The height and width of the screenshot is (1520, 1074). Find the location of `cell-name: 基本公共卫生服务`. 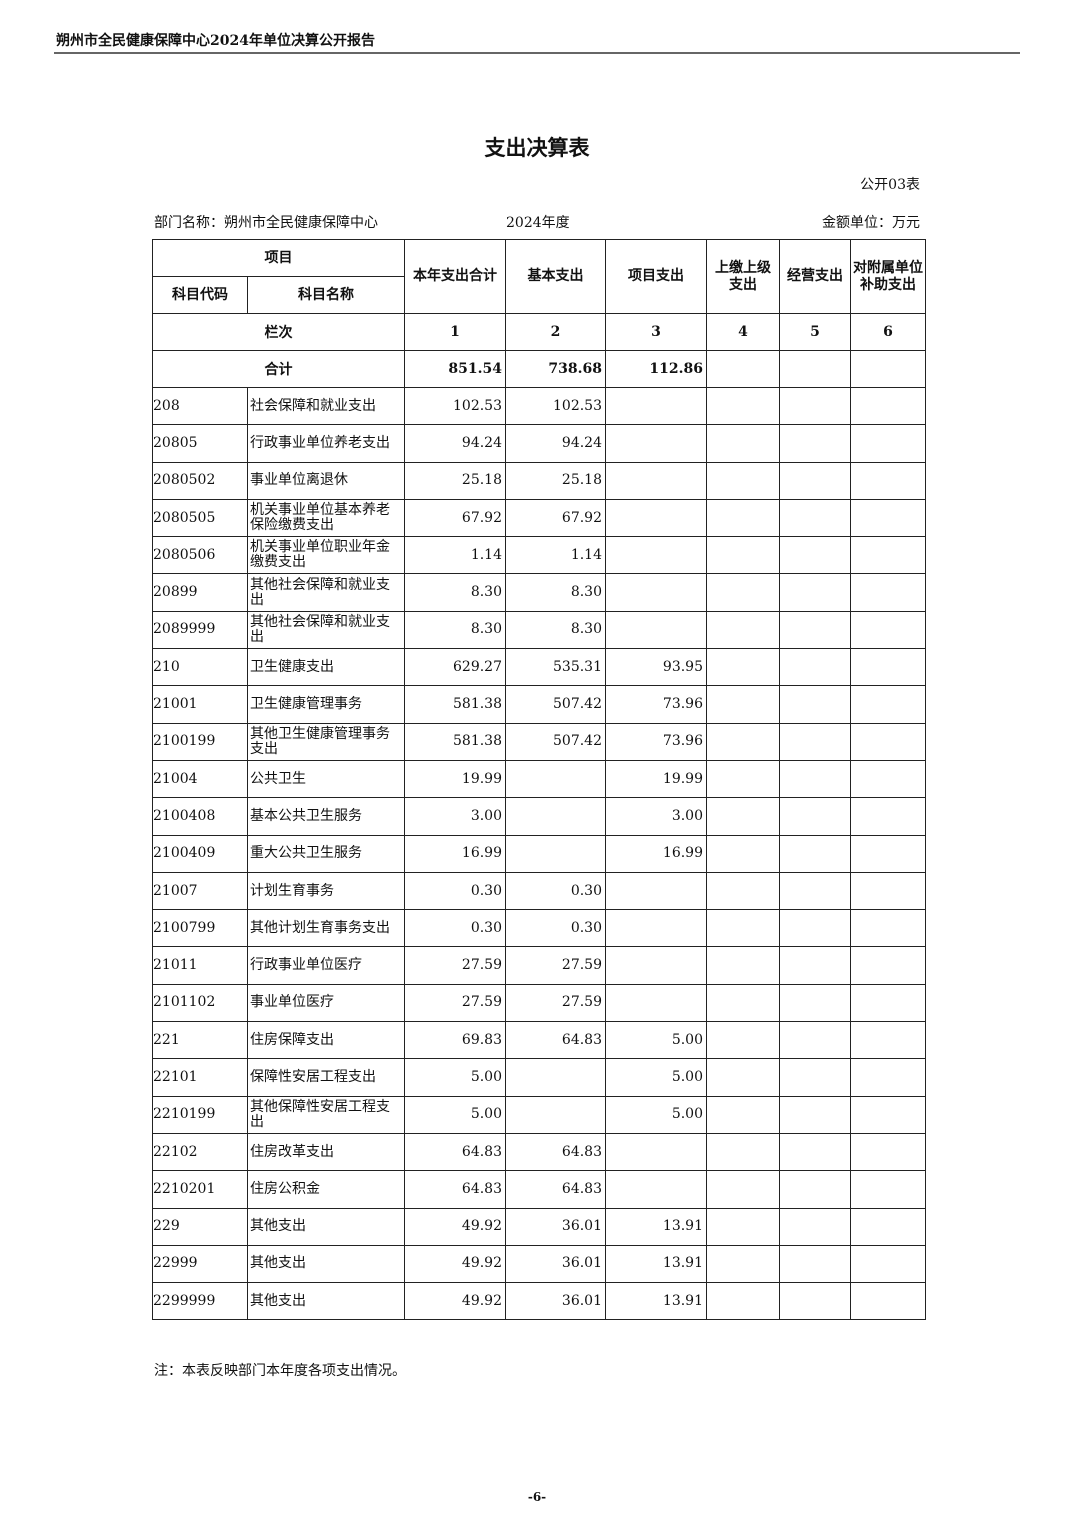

cell-name: 基本公共卫生服务 is located at coordinates (326, 816).